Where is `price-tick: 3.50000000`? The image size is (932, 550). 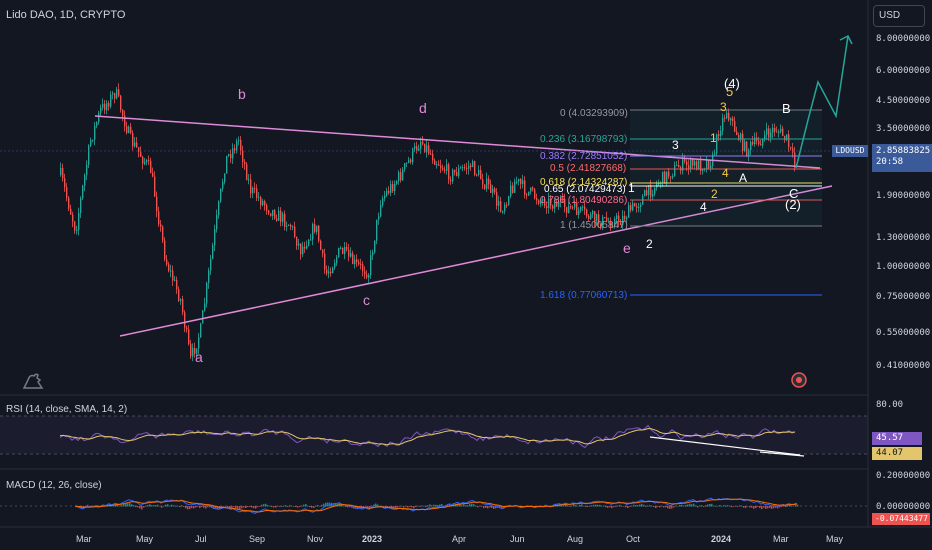
price-tick: 3.50000000 is located at coordinates (903, 129).